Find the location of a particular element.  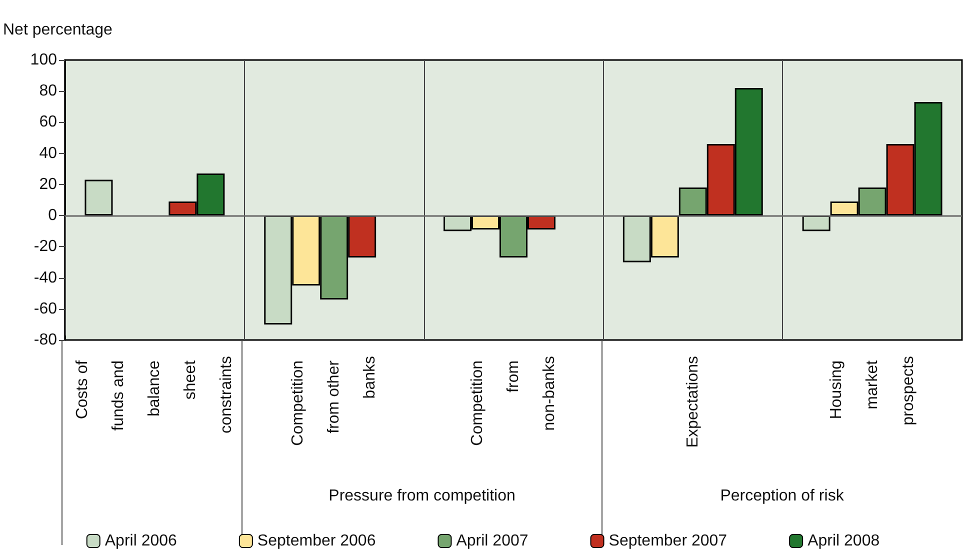

x-tick-label: Costs of funds and balance sheet constraints is located at coordinates (155, 395).